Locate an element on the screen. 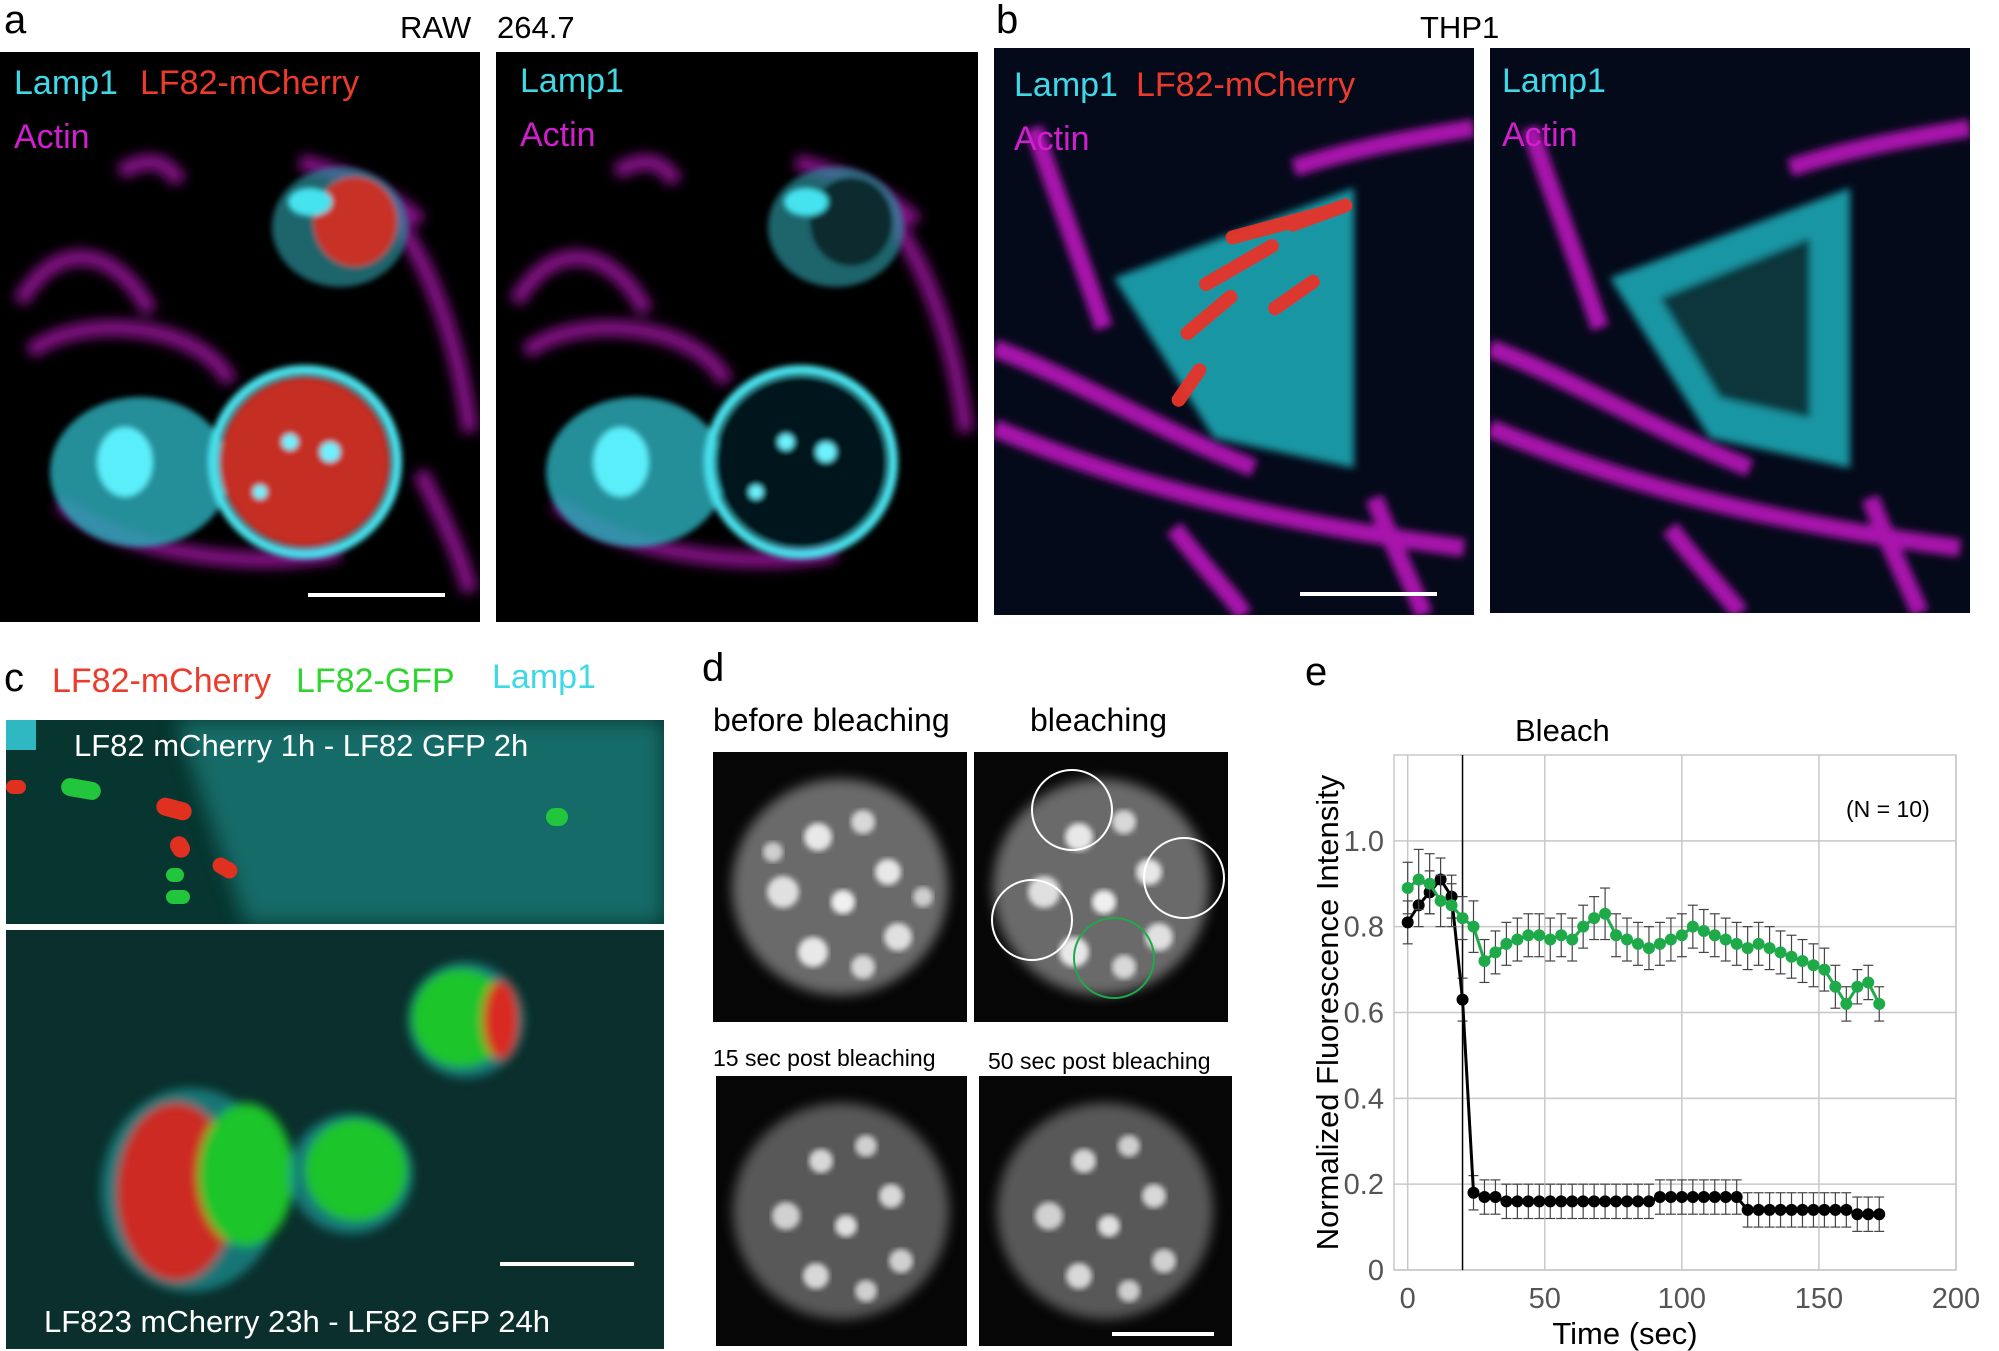 This screenshot has width=1999, height=1351. x-tick-label: 50 is located at coordinates (1545, 1299).